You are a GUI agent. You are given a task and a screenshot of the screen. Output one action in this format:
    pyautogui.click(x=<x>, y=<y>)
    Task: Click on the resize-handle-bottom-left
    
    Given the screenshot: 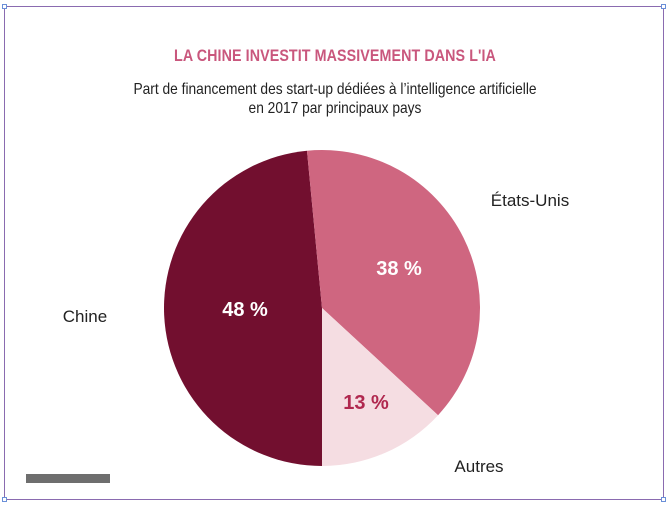 What is the action you would take?
    pyautogui.click(x=4, y=499)
    